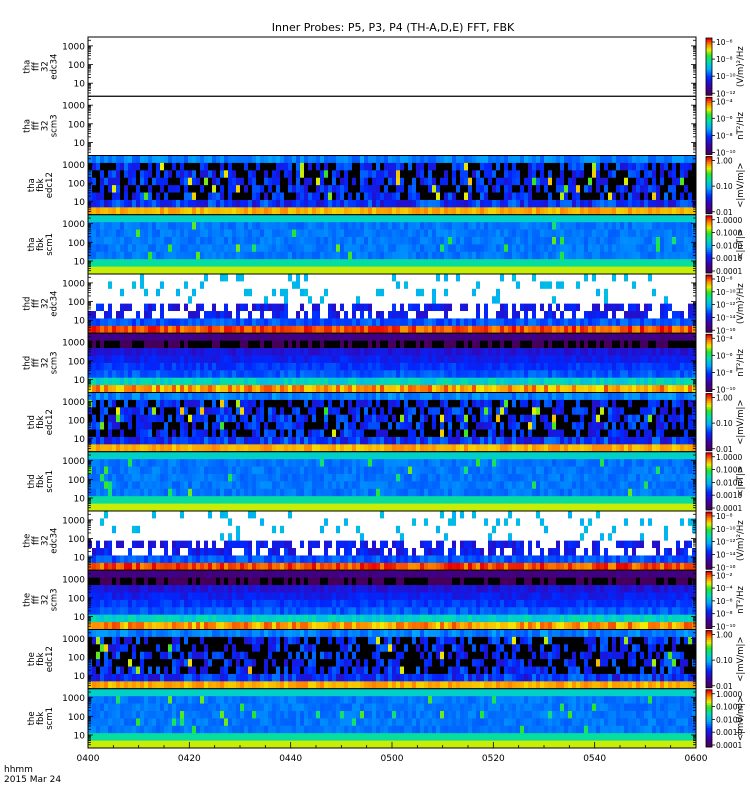  Describe the element at coordinates (76, 303) in the screenshot. I see `y-tick-label: 100` at that location.